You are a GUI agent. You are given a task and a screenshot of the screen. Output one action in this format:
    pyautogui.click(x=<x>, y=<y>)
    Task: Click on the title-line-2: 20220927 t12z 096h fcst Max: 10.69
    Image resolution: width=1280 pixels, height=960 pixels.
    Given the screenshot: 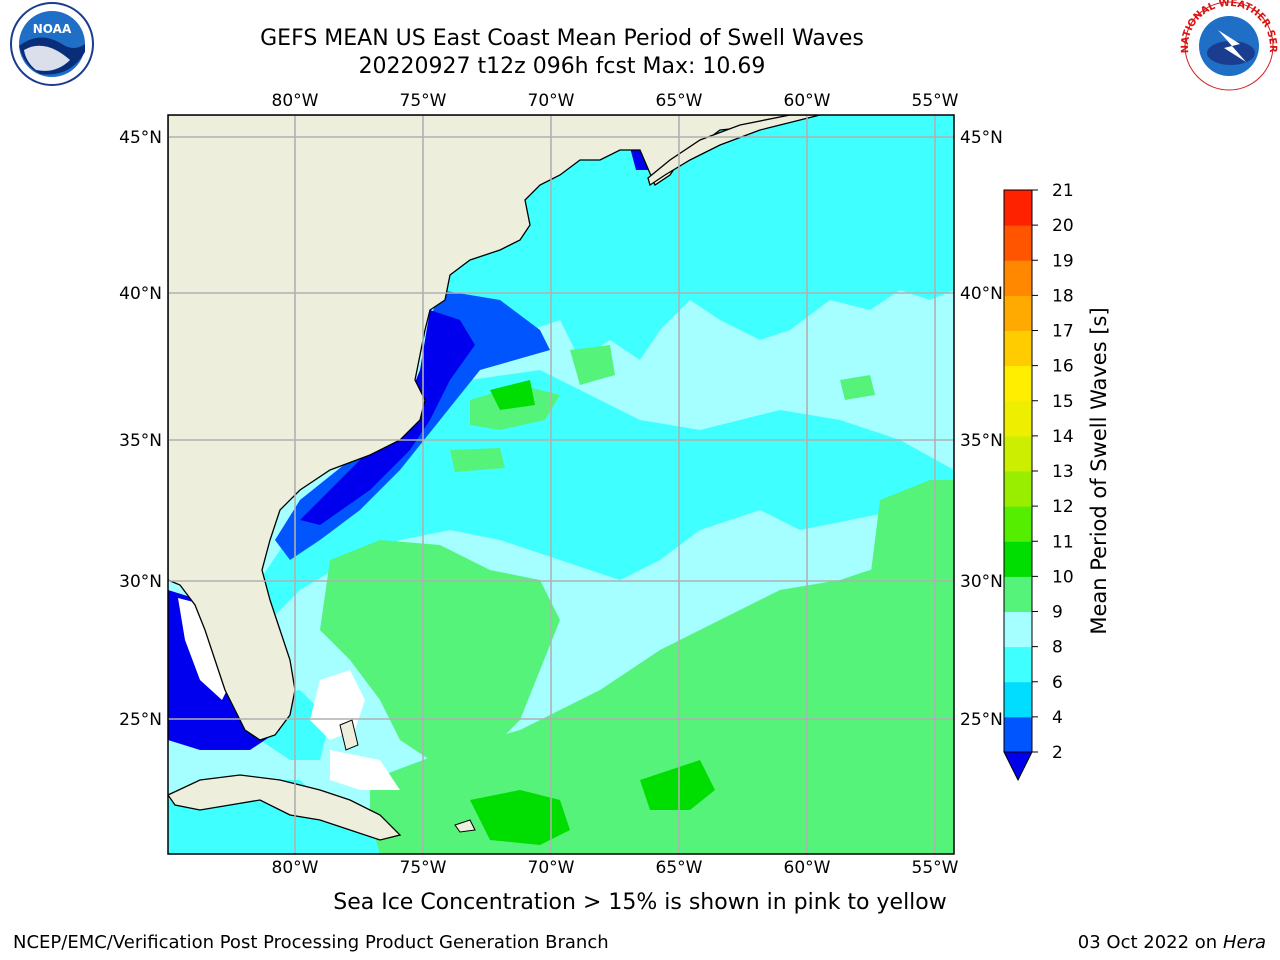 What is the action you would take?
    pyautogui.click(x=562, y=66)
    